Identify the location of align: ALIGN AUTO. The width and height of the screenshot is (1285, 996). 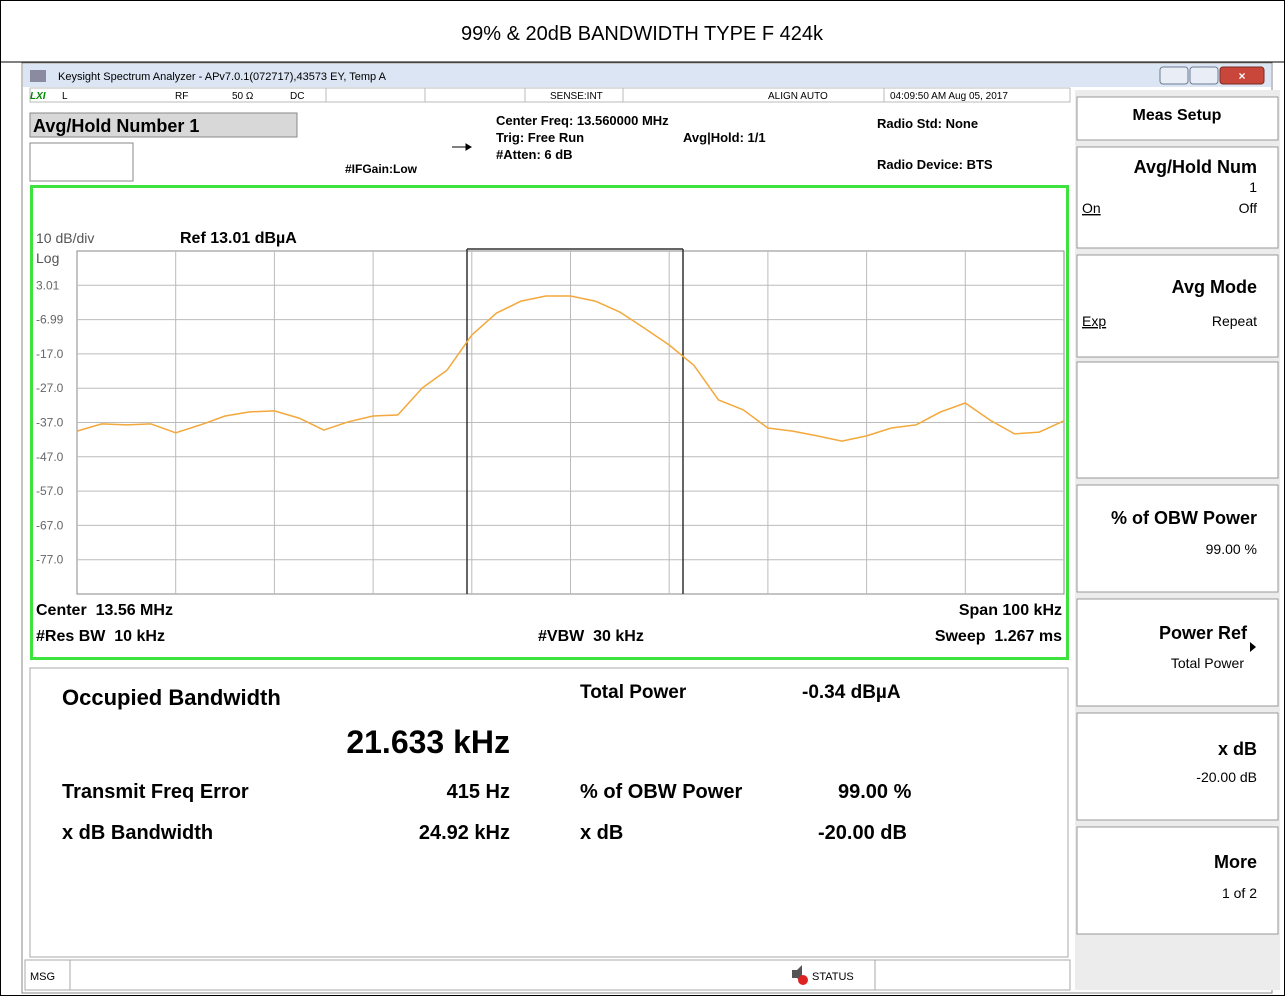
(798, 96).